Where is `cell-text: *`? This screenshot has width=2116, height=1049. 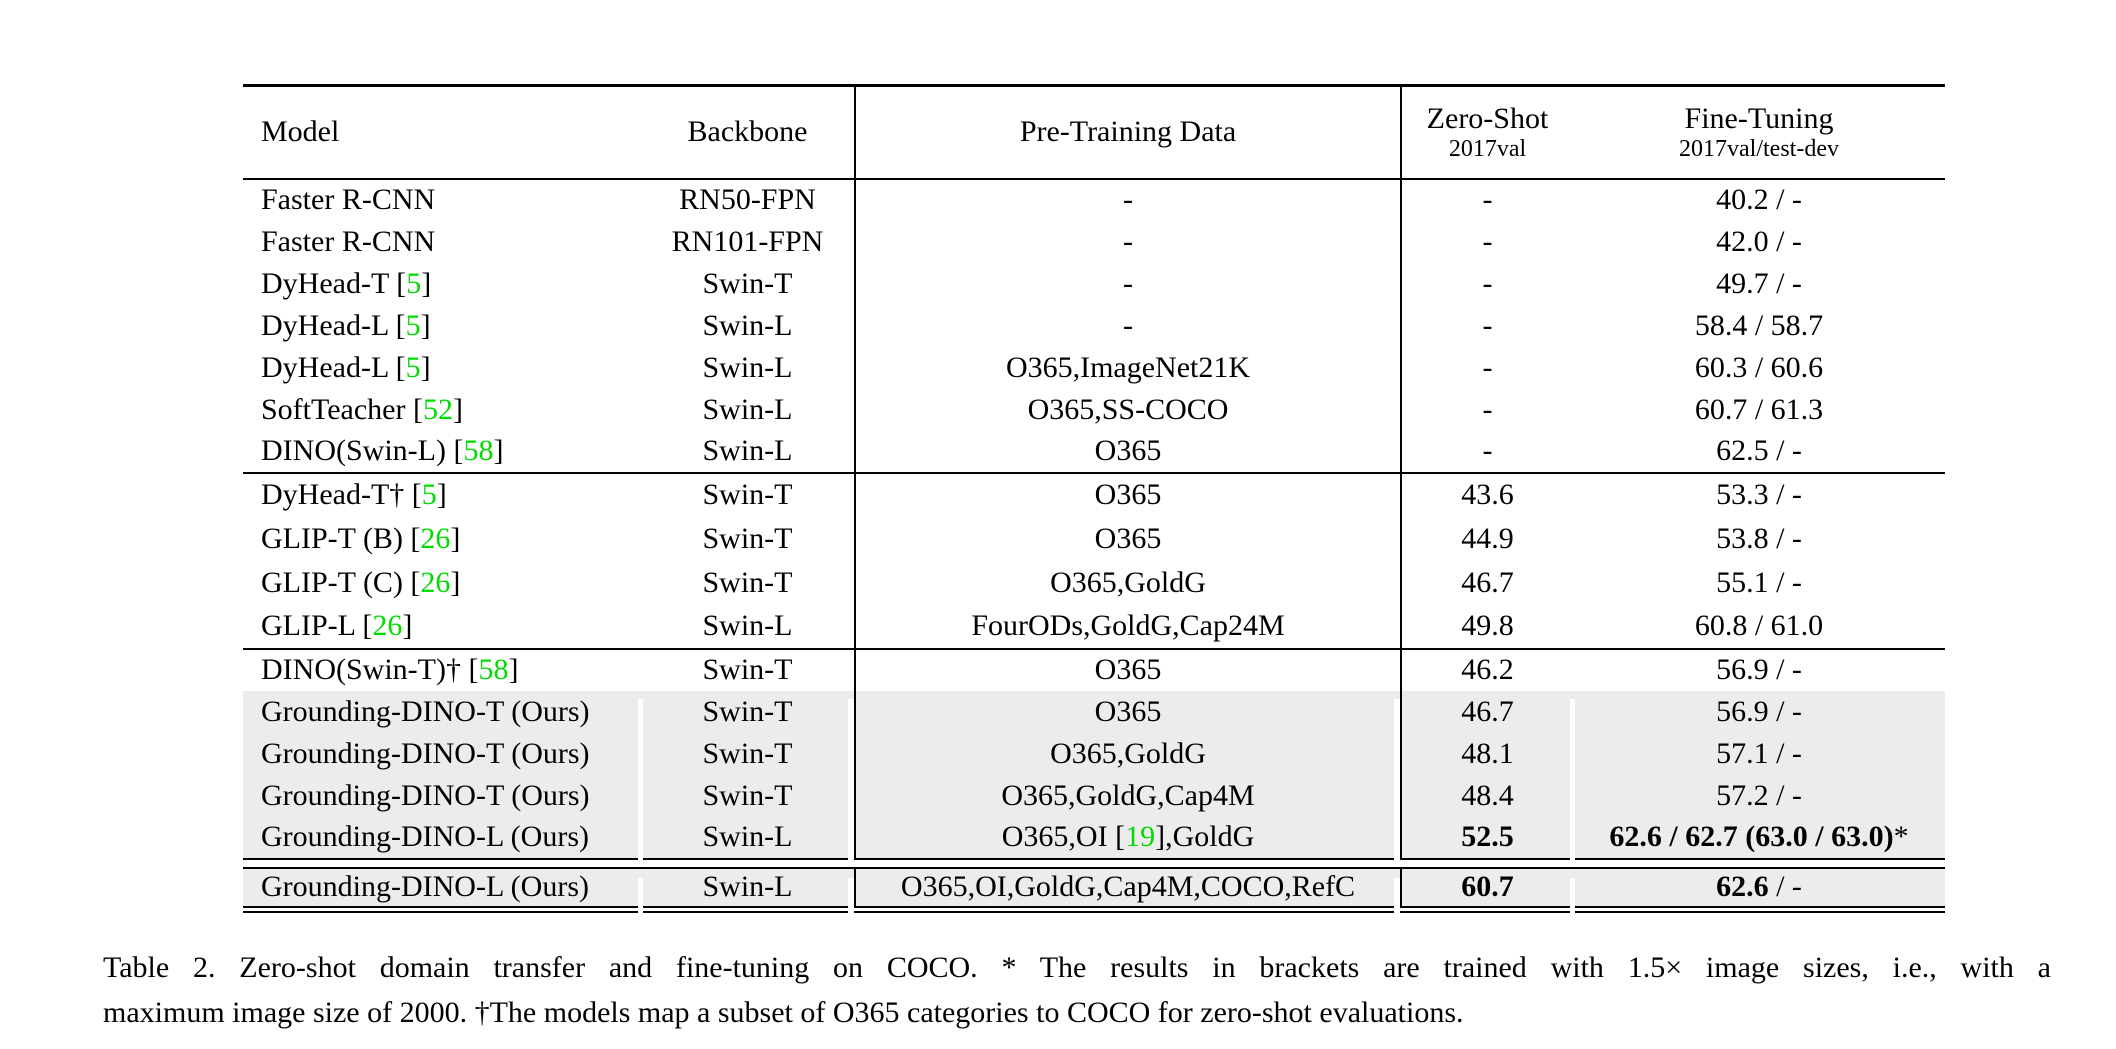
cell-text: * is located at coordinates (1901, 836).